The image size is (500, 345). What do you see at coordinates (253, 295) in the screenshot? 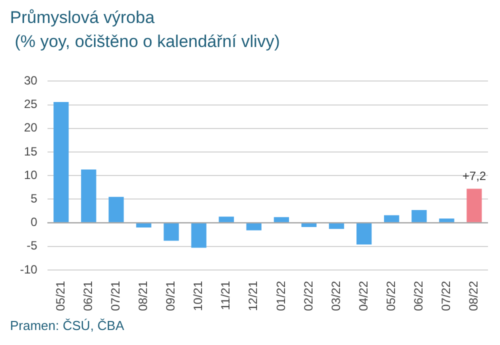
I see `x-tick-label: 12/21` at bounding box center [253, 295].